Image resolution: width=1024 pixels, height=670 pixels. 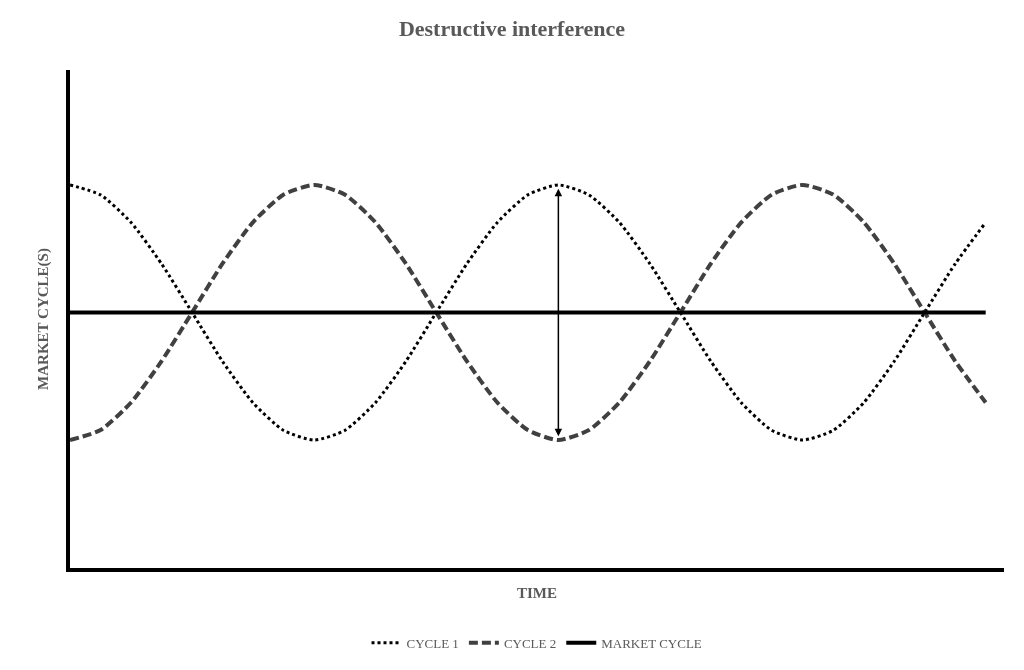 What do you see at coordinates (512, 28) in the screenshot?
I see `chart-title: Destructive interference` at bounding box center [512, 28].